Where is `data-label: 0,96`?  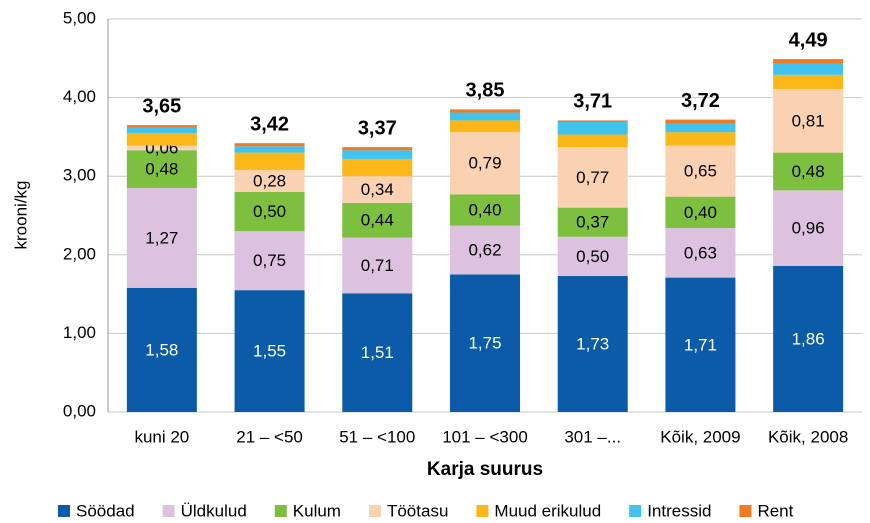
data-label: 0,96 is located at coordinates (808, 228).